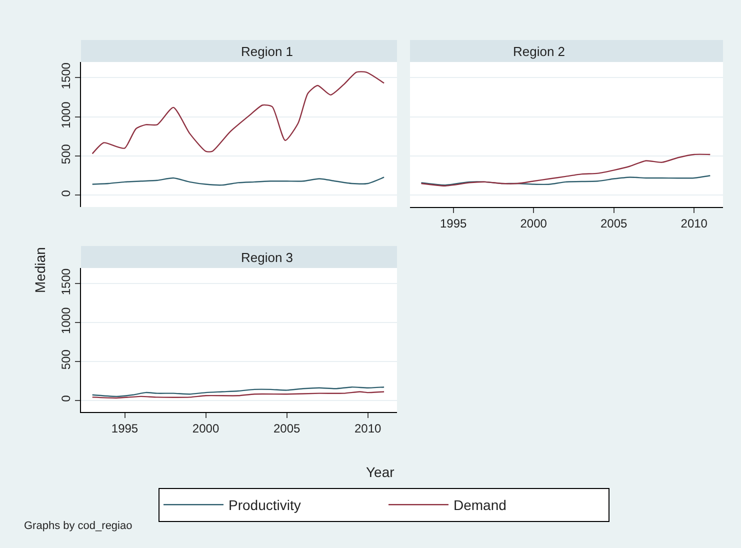 This screenshot has height=548, width=741. Describe the element at coordinates (40, 270) in the screenshot. I see `y-axis-title: Median` at that location.